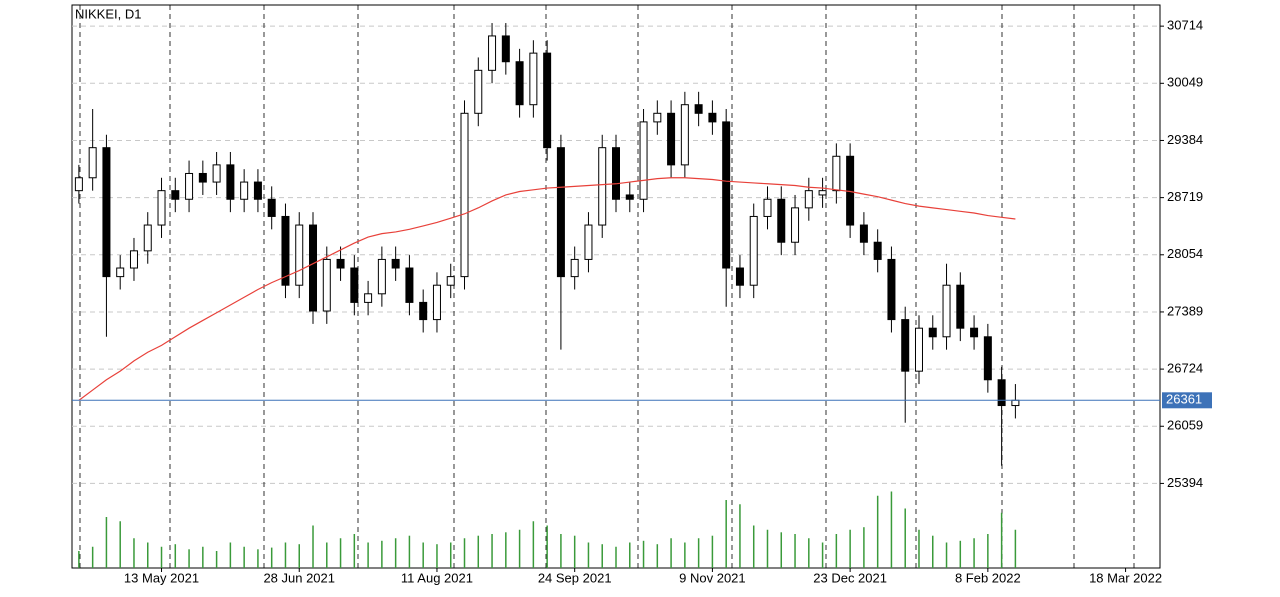 The image size is (1280, 597). What do you see at coordinates (712, 577) in the screenshot?
I see `x-tick-label: 9 Nov 2021` at bounding box center [712, 577].